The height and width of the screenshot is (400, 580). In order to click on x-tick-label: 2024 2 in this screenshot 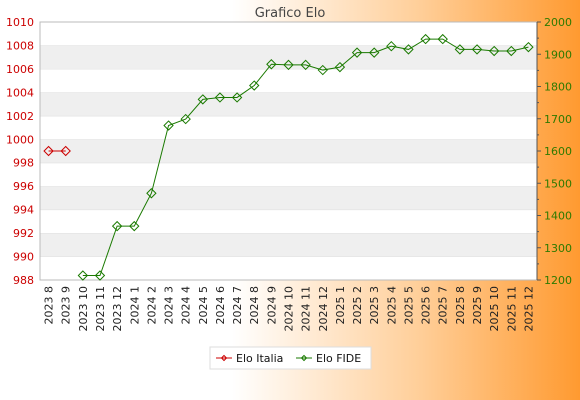, I will do `click(151, 305)`.